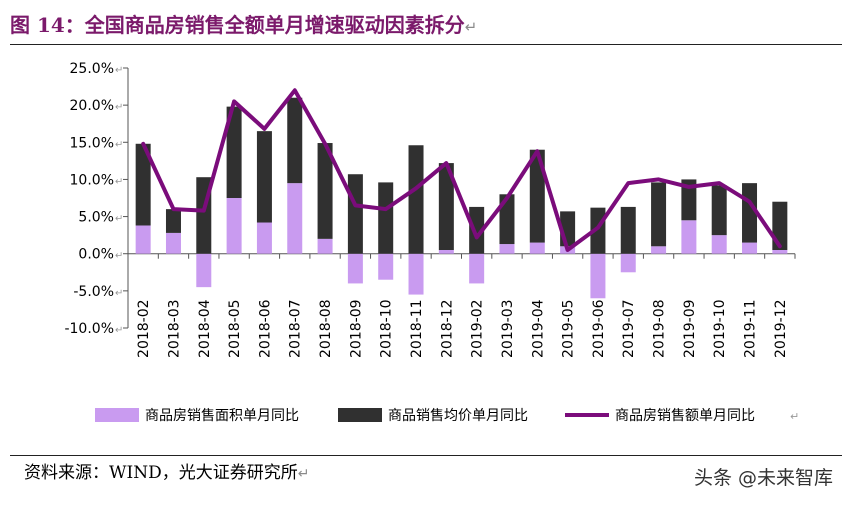  What do you see at coordinates (447, 328) in the screenshot?
I see `x-tick-label: 2018-12` at bounding box center [447, 328].